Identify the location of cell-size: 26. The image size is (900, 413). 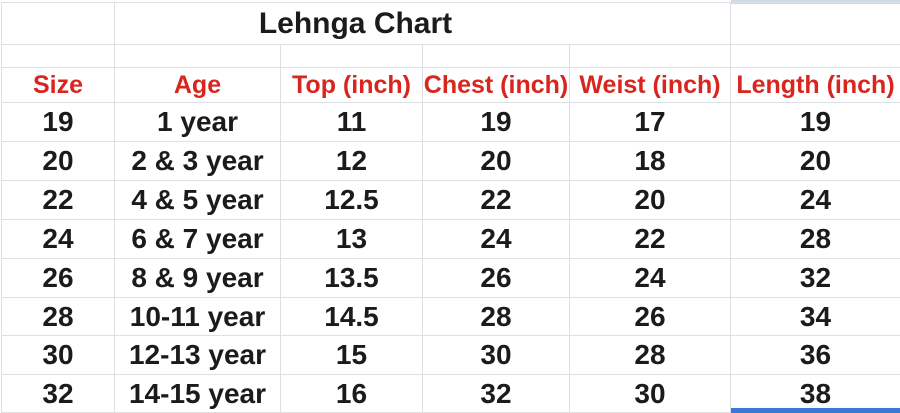
(58, 278).